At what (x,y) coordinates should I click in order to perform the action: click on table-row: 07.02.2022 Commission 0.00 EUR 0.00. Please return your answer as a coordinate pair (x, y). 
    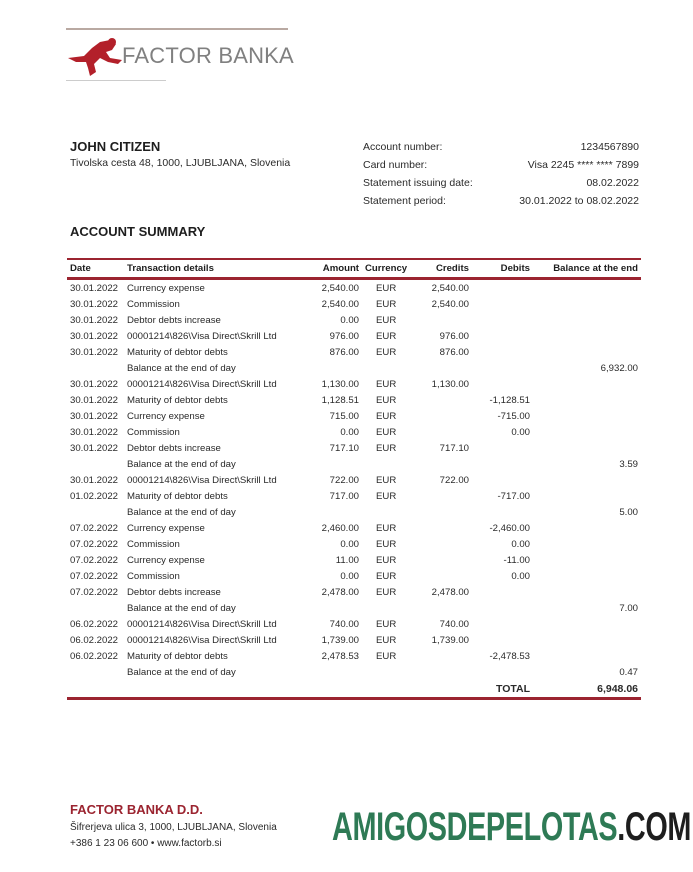
    Looking at the image, I should click on (354, 544).